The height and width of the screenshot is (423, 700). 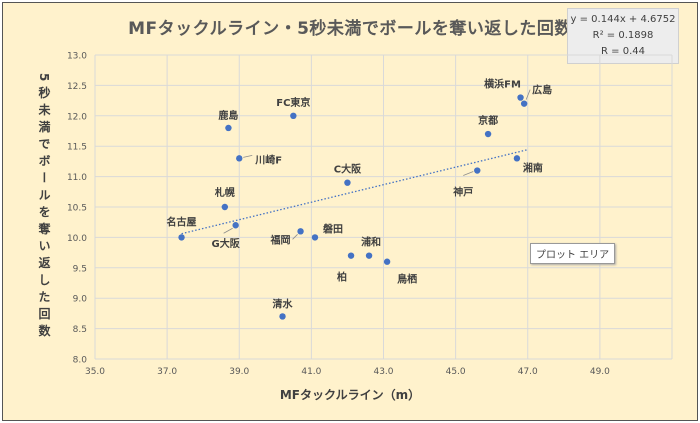 I want to click on x-tick-label: 49.0, so click(x=600, y=372).